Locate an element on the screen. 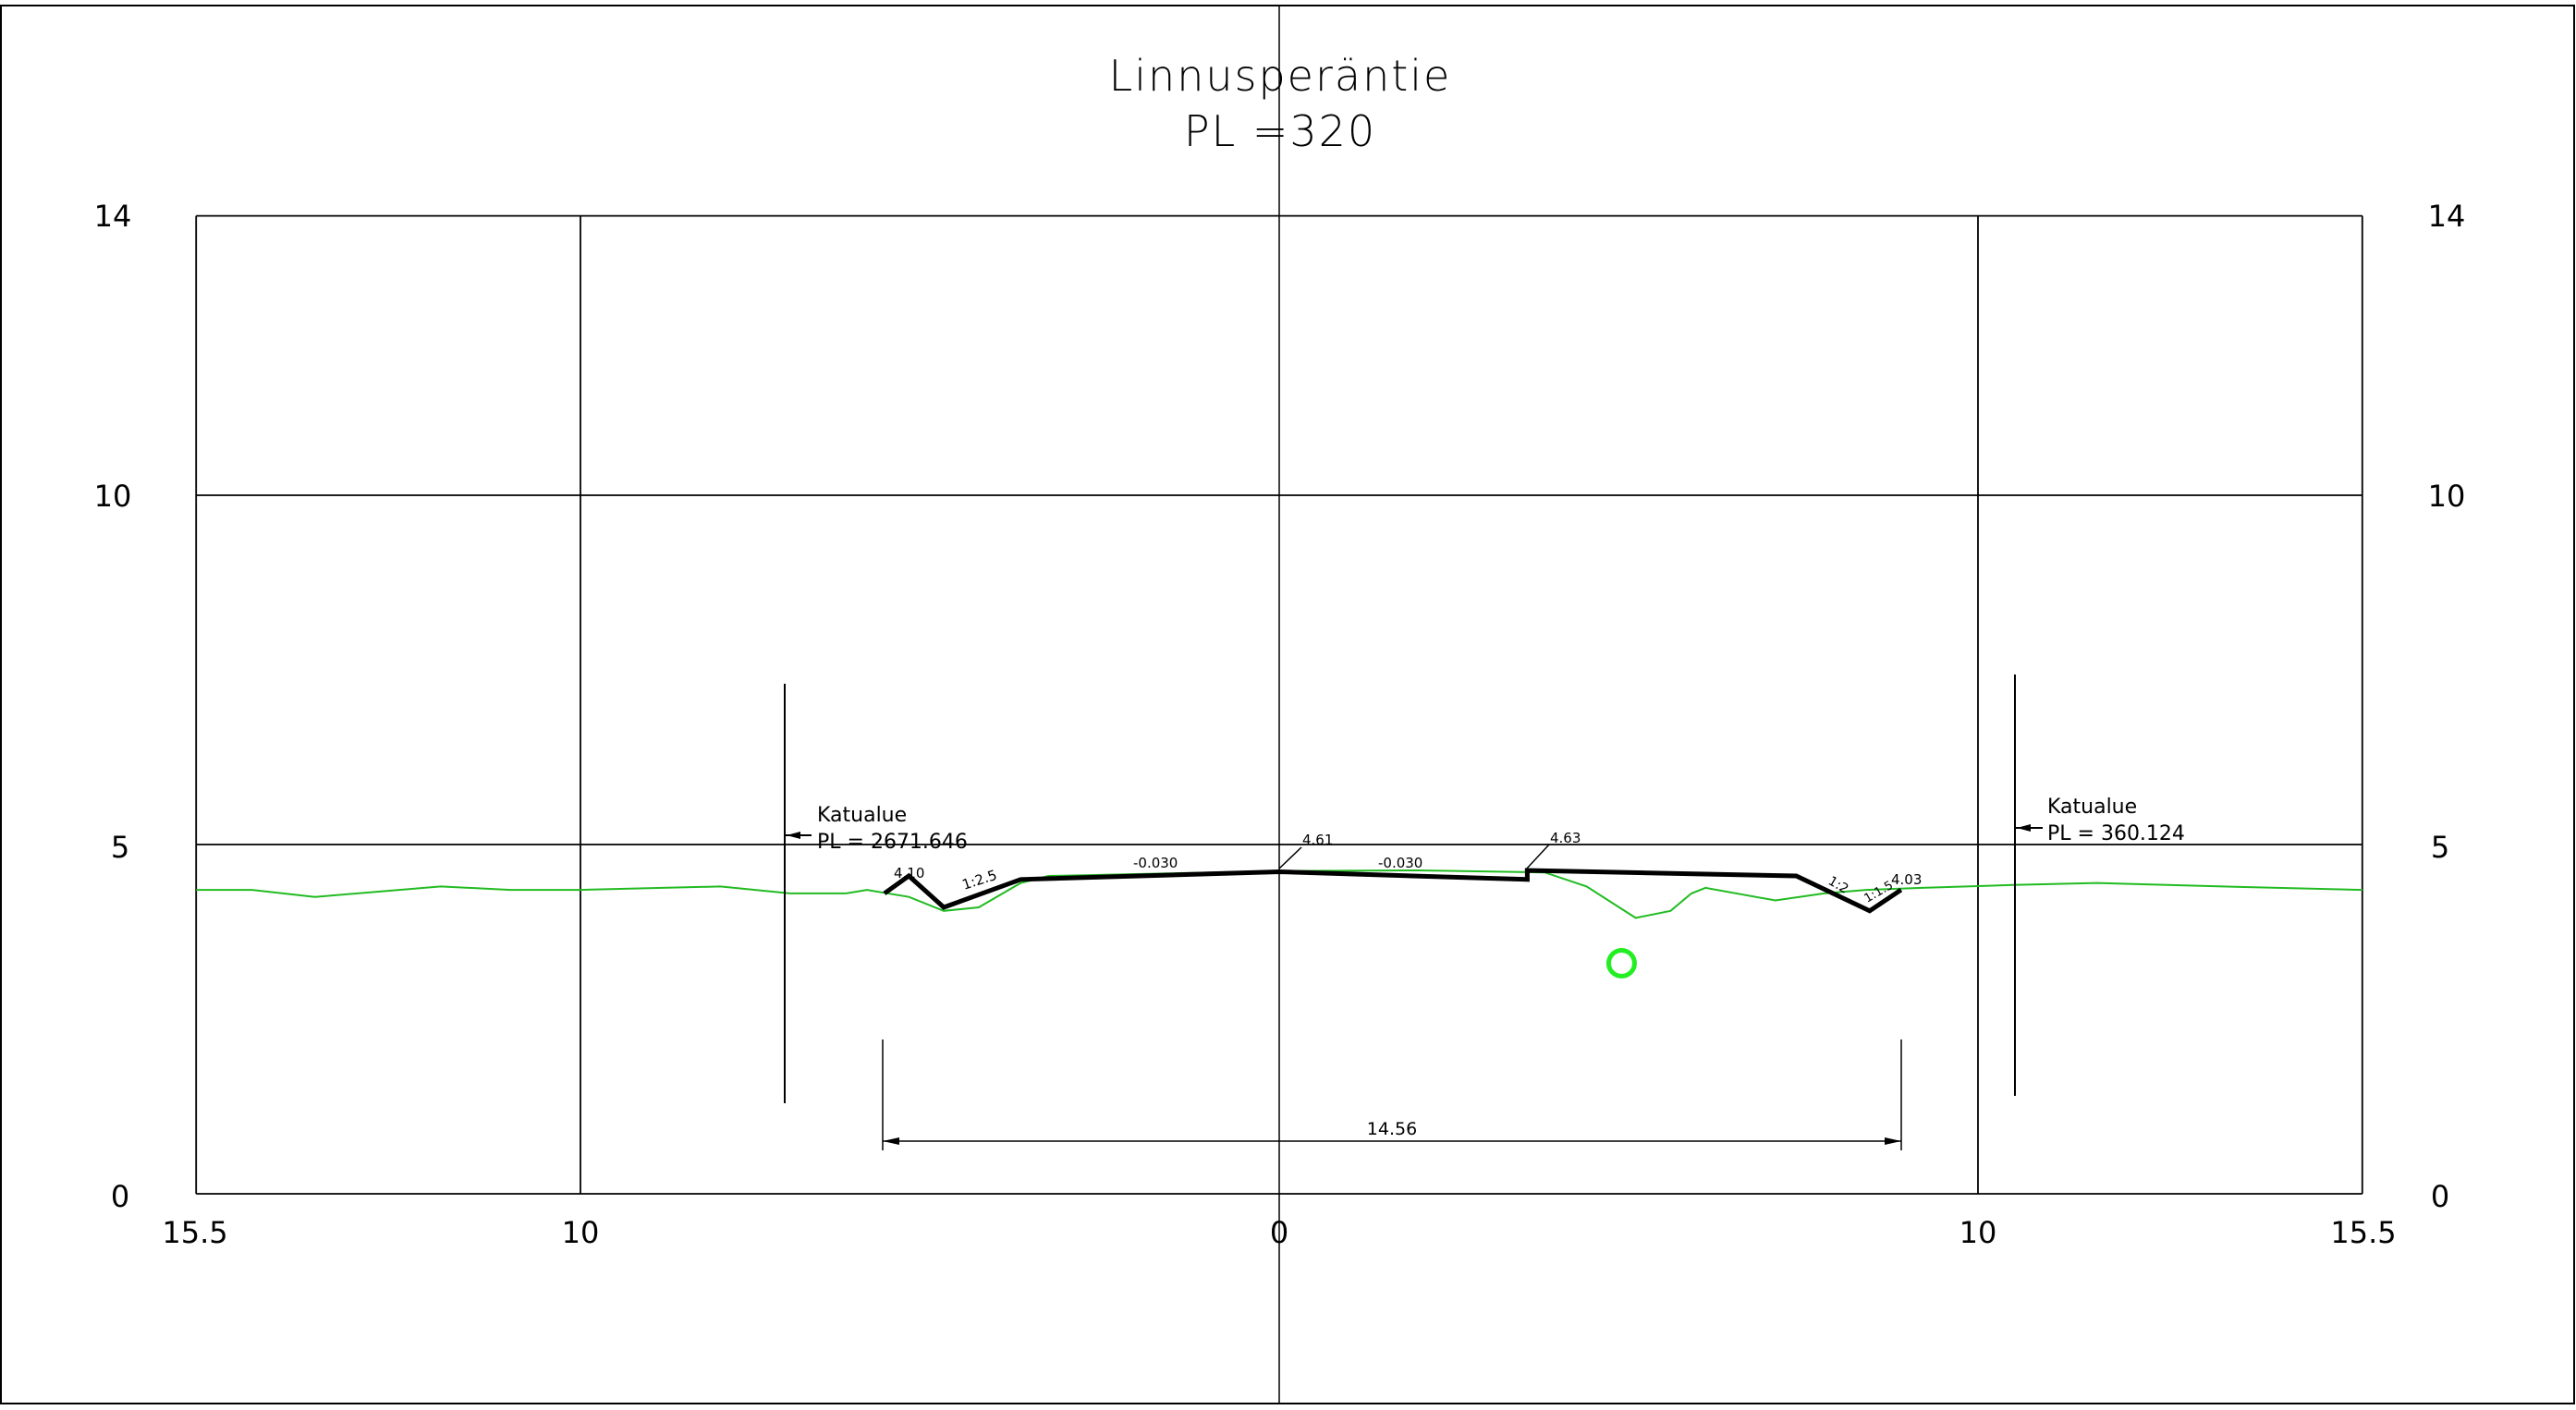  x-tick-left-10: 10 is located at coordinates (581, 1232).